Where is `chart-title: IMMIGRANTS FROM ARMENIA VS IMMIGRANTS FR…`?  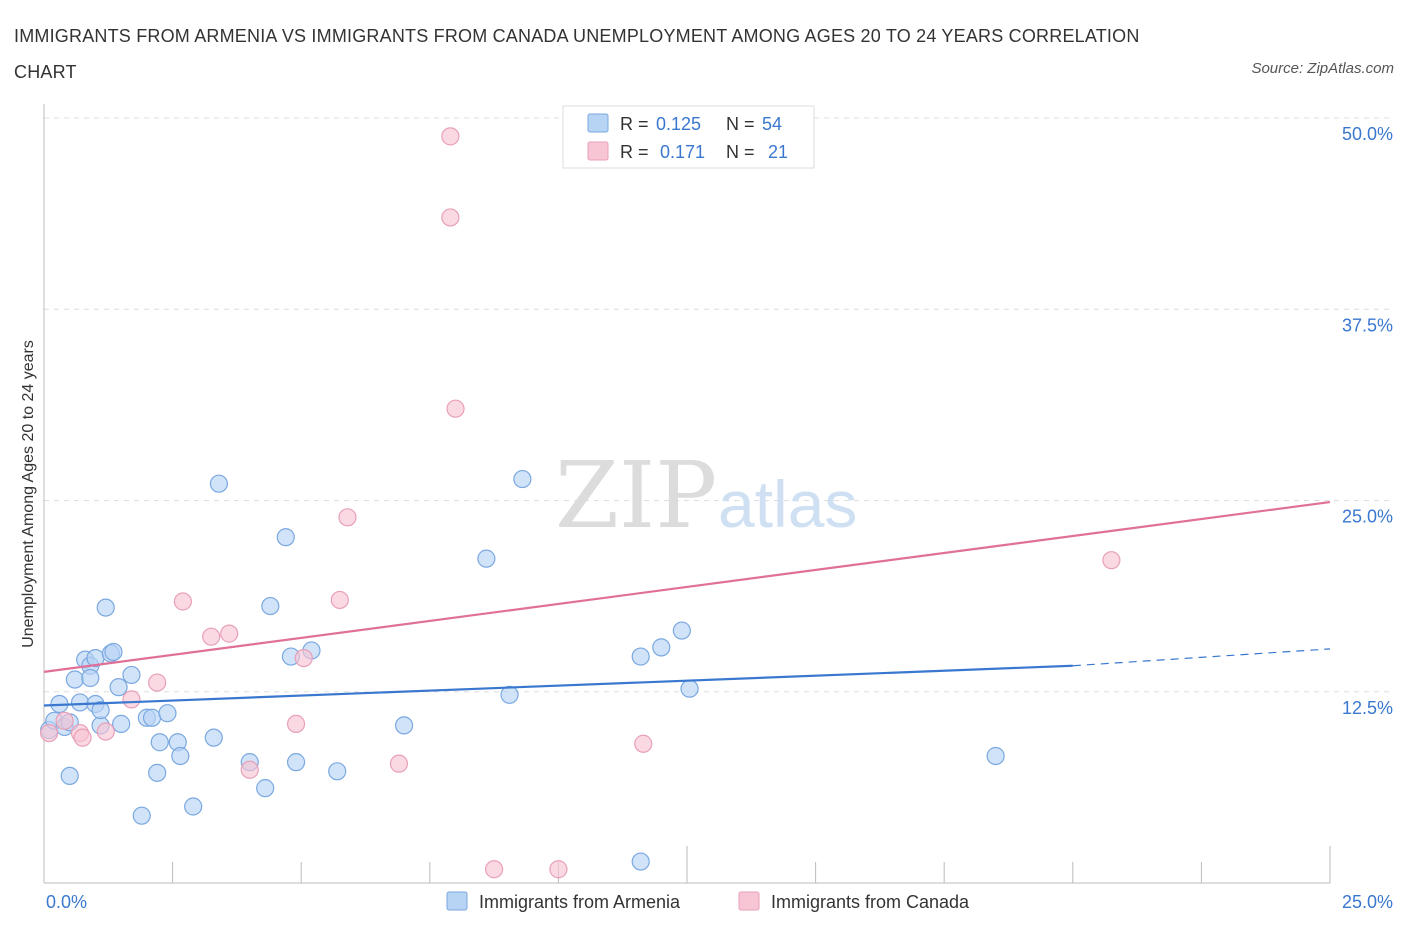
chart-title: IMMIGRANTS FROM ARMENIA VS IMMIGRANTS FR… is located at coordinates (577, 54).